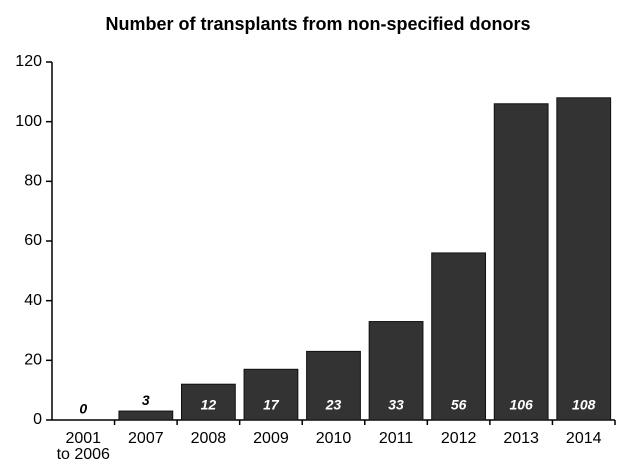 Image resolution: width=617 pixels, height=466 pixels. What do you see at coordinates (271, 438) in the screenshot?
I see `x-tick-label: 2009` at bounding box center [271, 438].